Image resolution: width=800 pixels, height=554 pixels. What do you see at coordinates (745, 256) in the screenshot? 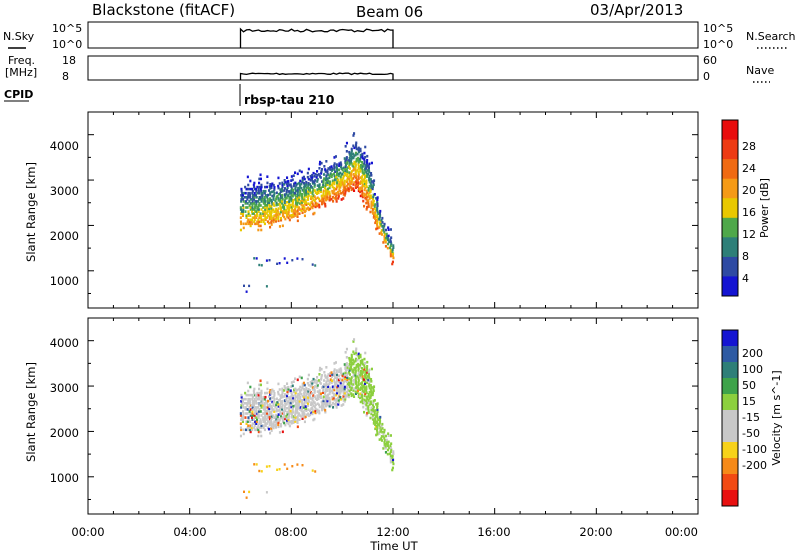
I see `power-cb-tick-8: 8` at bounding box center [745, 256].